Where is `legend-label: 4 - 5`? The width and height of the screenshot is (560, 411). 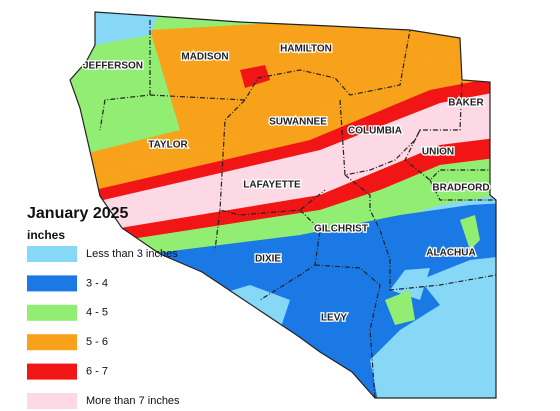
legend-label: 4 - 5 is located at coordinates (97, 313).